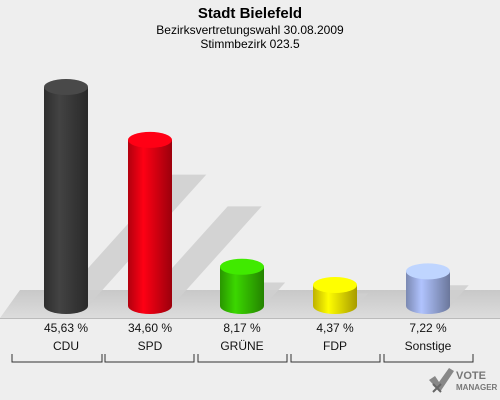  I want to click on logo-text-top: VOTE, so click(471, 376).